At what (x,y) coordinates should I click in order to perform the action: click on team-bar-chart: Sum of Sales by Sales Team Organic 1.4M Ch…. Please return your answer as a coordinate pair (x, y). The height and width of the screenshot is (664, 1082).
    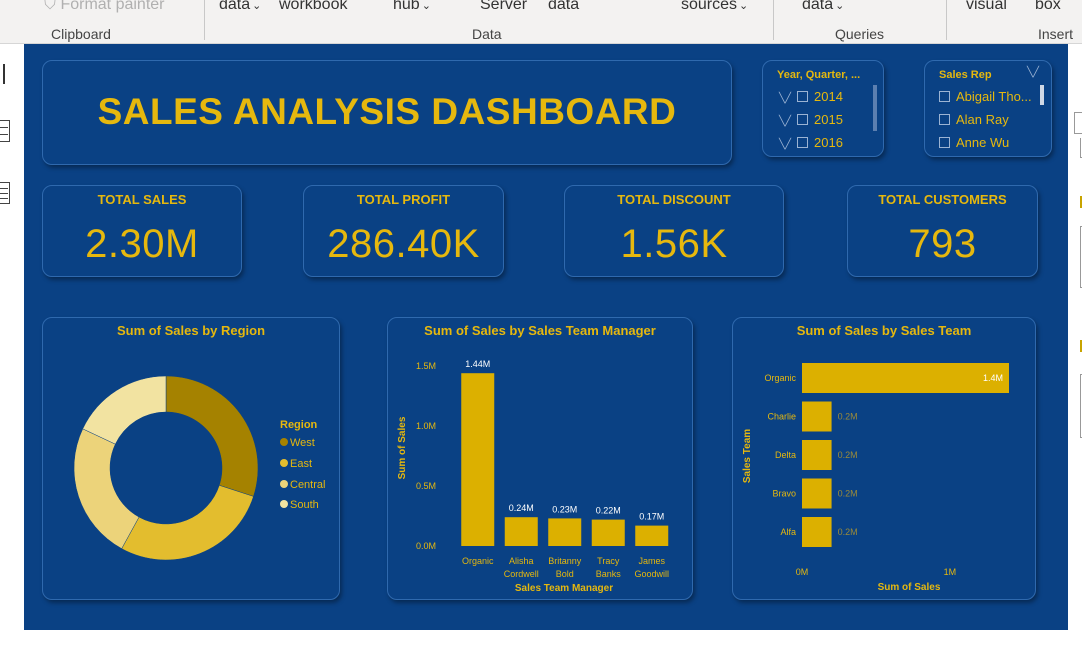
    Looking at the image, I should click on (884, 458).